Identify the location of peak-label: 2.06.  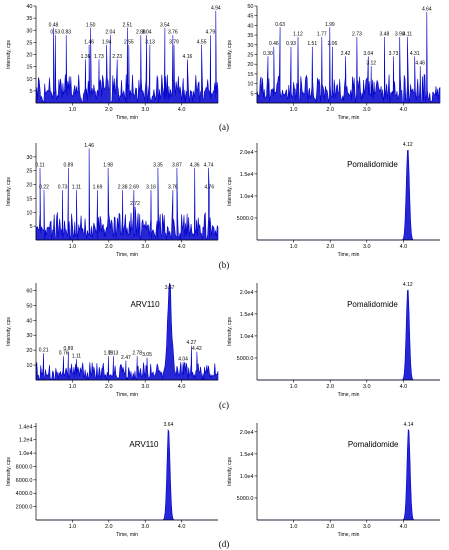
(333, 44).